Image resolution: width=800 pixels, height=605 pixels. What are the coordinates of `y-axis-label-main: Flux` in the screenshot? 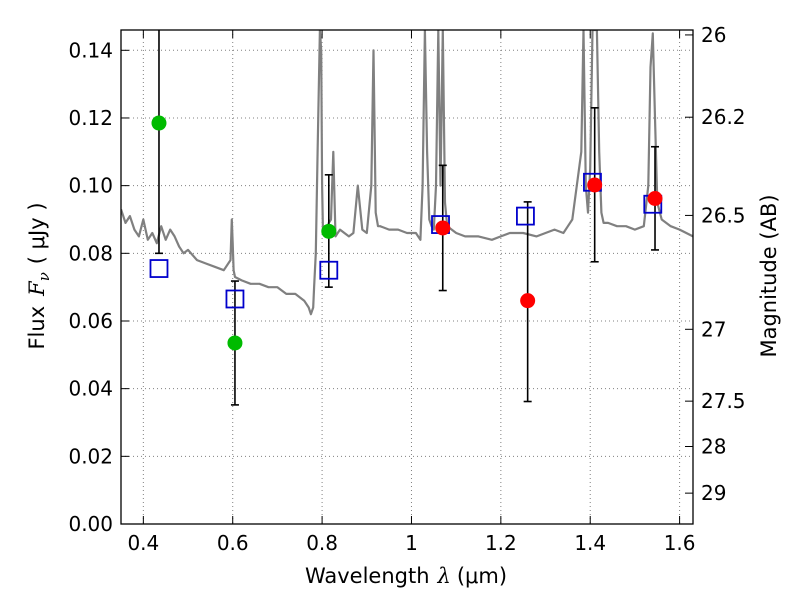 It's located at (37, 328).